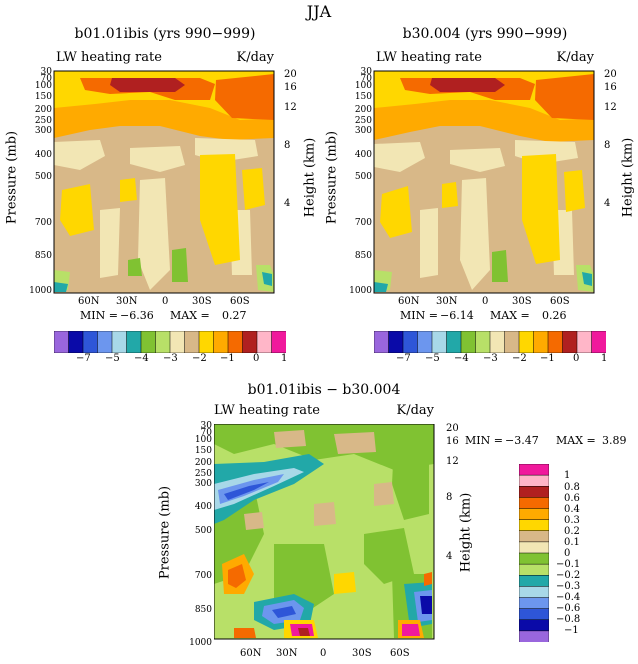 Image resolution: width=638 pixels, height=664 pixels. Describe the element at coordinates (234, 315) in the screenshot. I see `panel1-max-value: 0.27` at that location.